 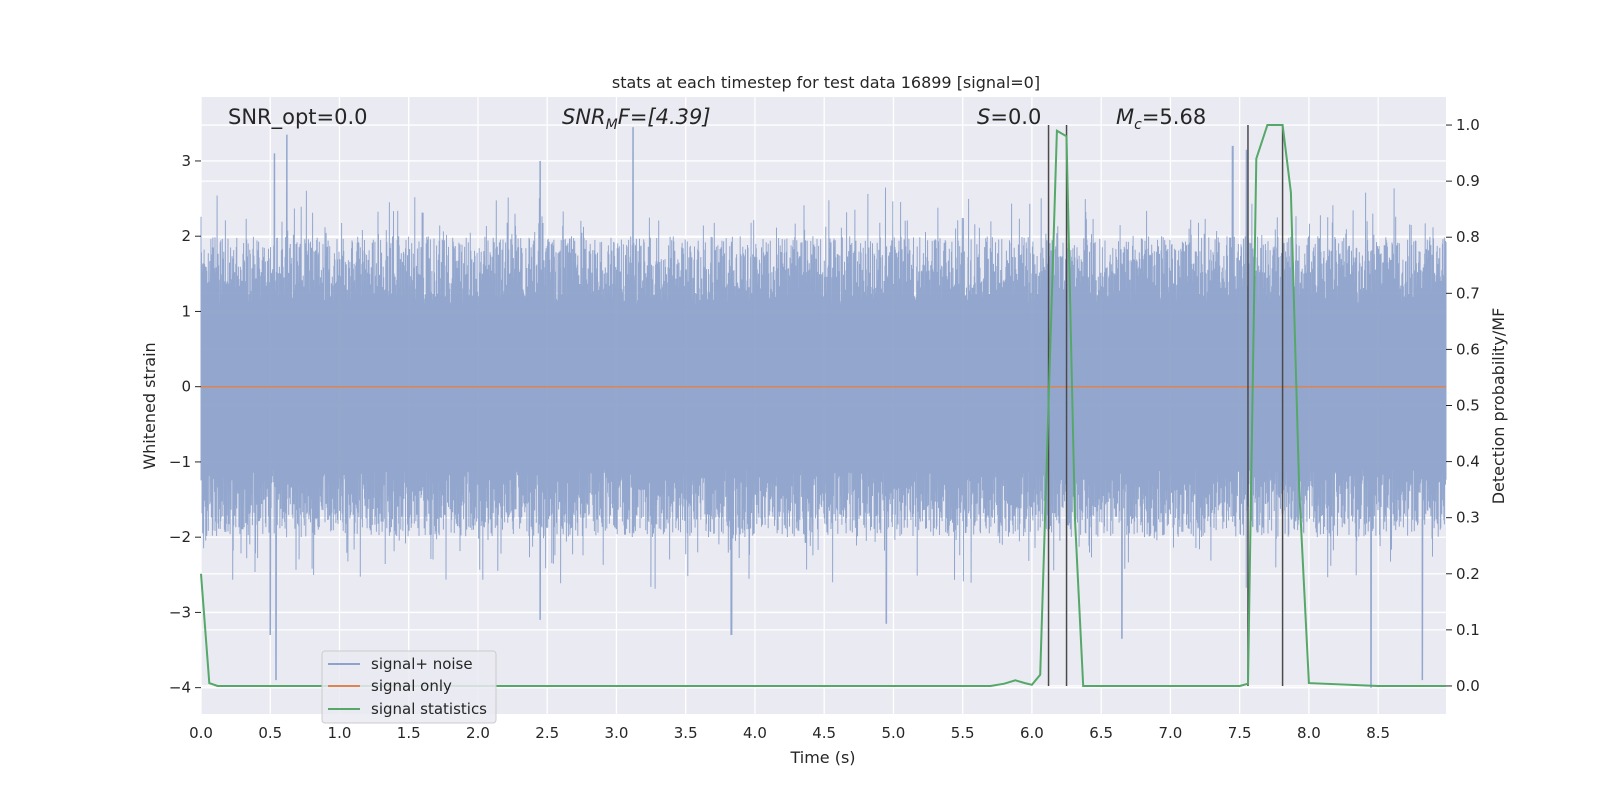 What do you see at coordinates (180, 688) in the screenshot?
I see `y-tick-label: −4` at bounding box center [180, 688].